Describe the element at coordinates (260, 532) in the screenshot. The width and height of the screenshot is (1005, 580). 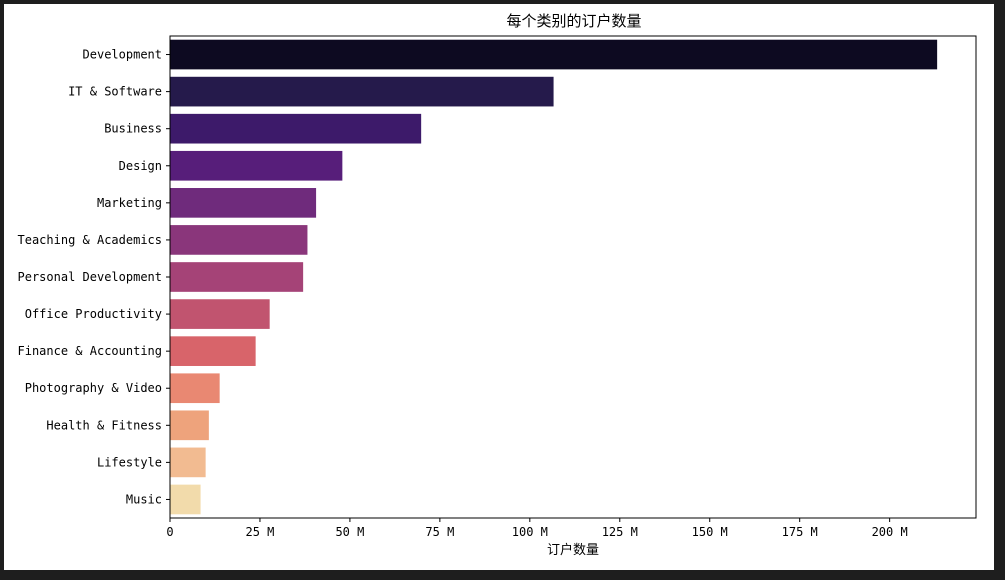
I see `x-tick-label: 25 M` at that location.